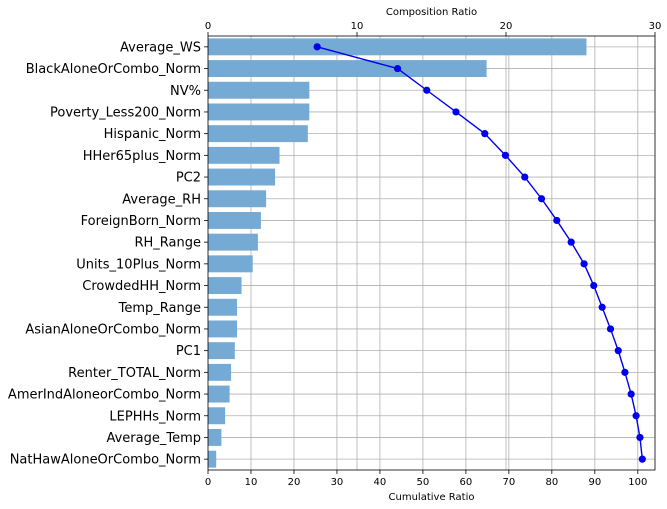 The image size is (667, 509). What do you see at coordinates (357, 26) in the screenshot?
I see `top-tick-label: 10` at bounding box center [357, 26].